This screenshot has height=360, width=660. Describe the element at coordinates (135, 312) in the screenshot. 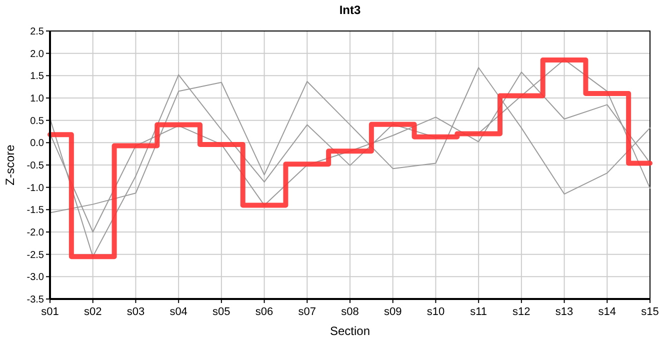

I see `x-tick-label: s03` at that location.